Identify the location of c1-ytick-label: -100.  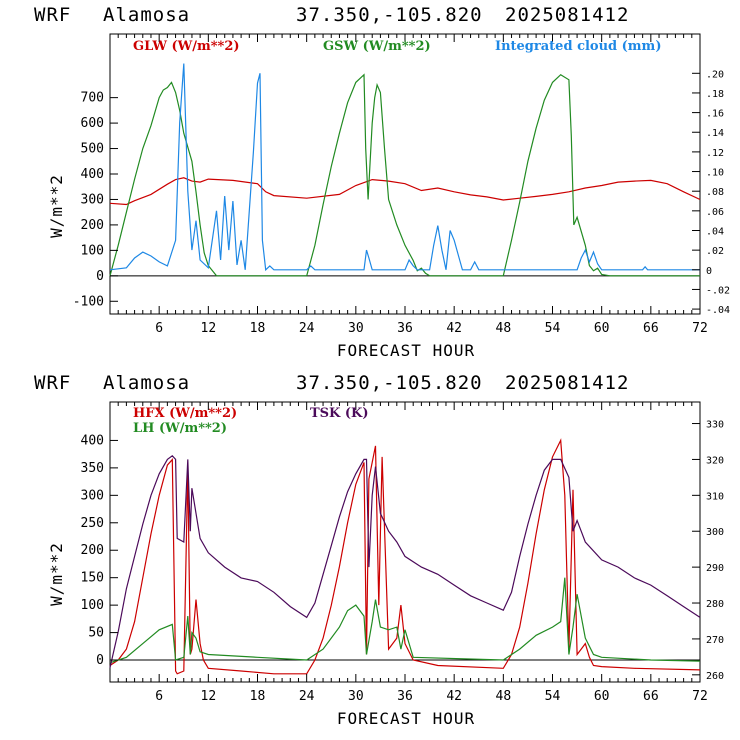
(88, 301).